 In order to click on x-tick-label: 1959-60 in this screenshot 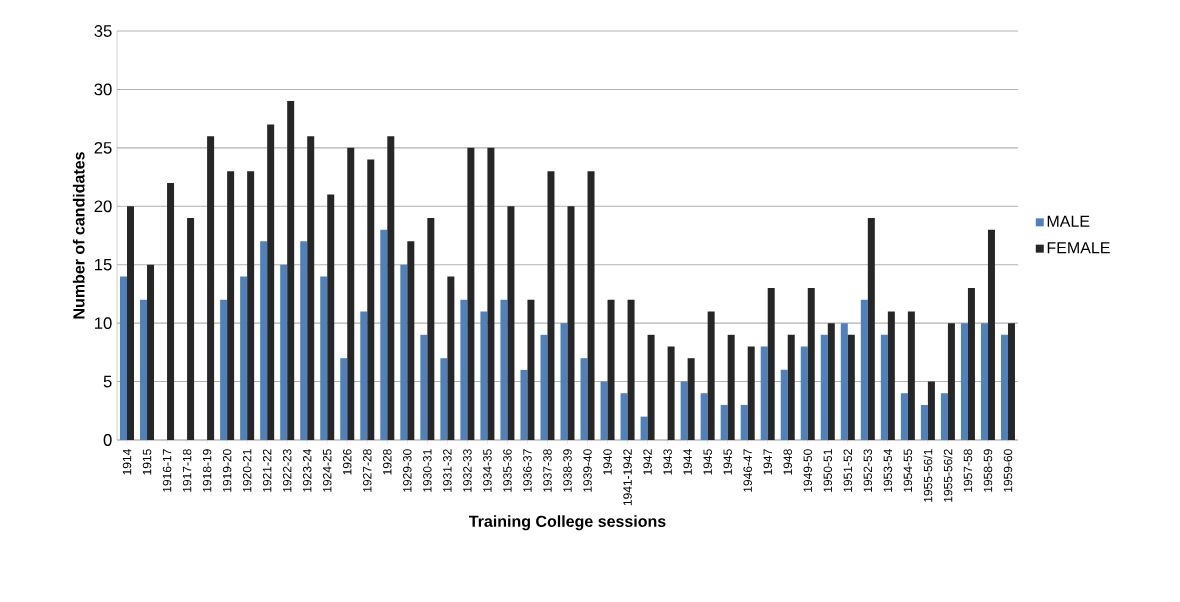, I will do `click(1008, 470)`.